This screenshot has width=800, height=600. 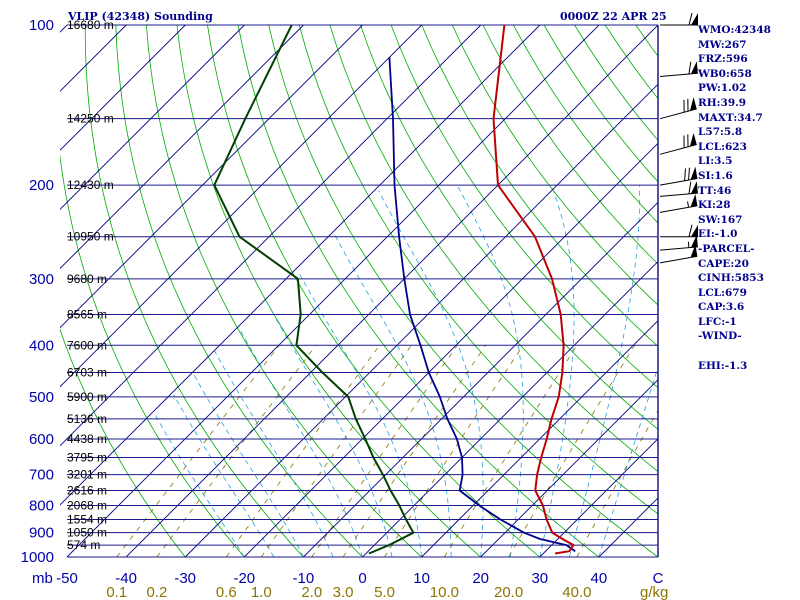 I want to click on height-label: 574 m, so click(x=83, y=545).